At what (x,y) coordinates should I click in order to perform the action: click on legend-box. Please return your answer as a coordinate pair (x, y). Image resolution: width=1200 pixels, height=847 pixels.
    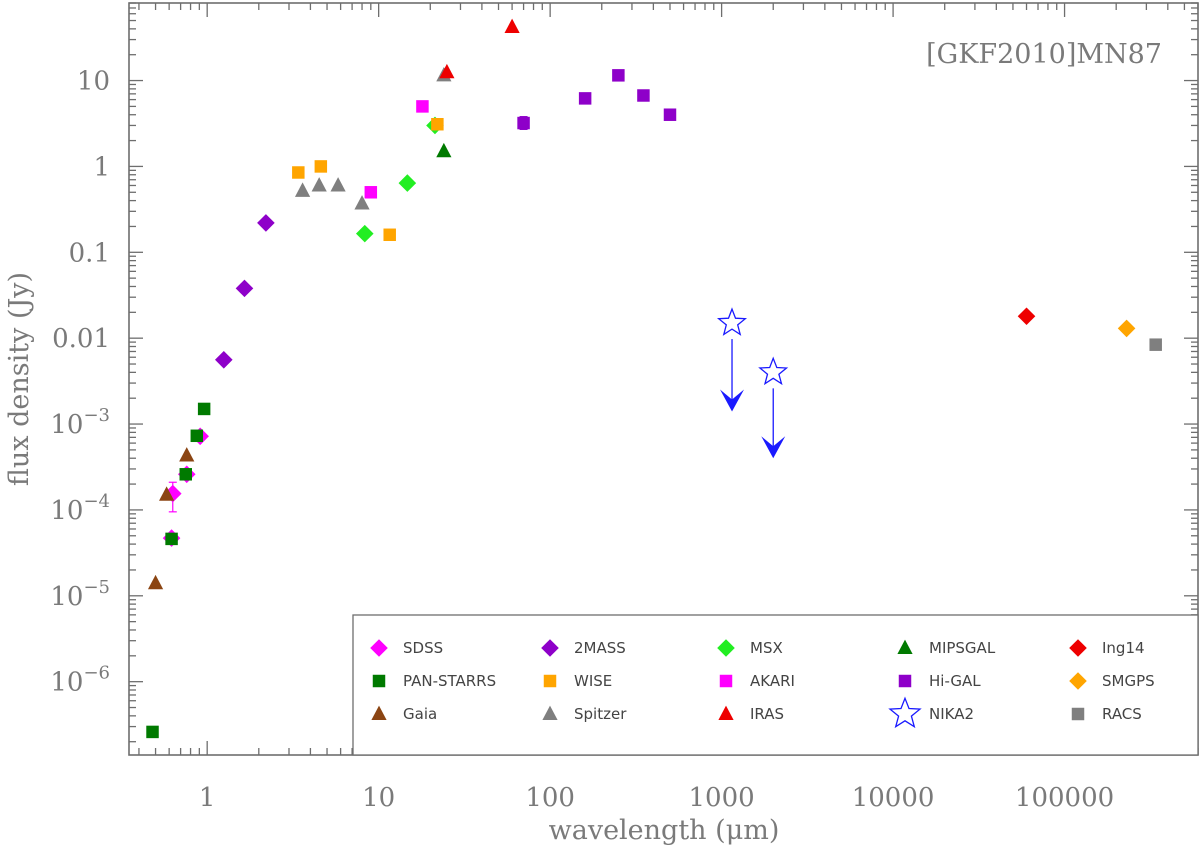
    Looking at the image, I should click on (775, 685).